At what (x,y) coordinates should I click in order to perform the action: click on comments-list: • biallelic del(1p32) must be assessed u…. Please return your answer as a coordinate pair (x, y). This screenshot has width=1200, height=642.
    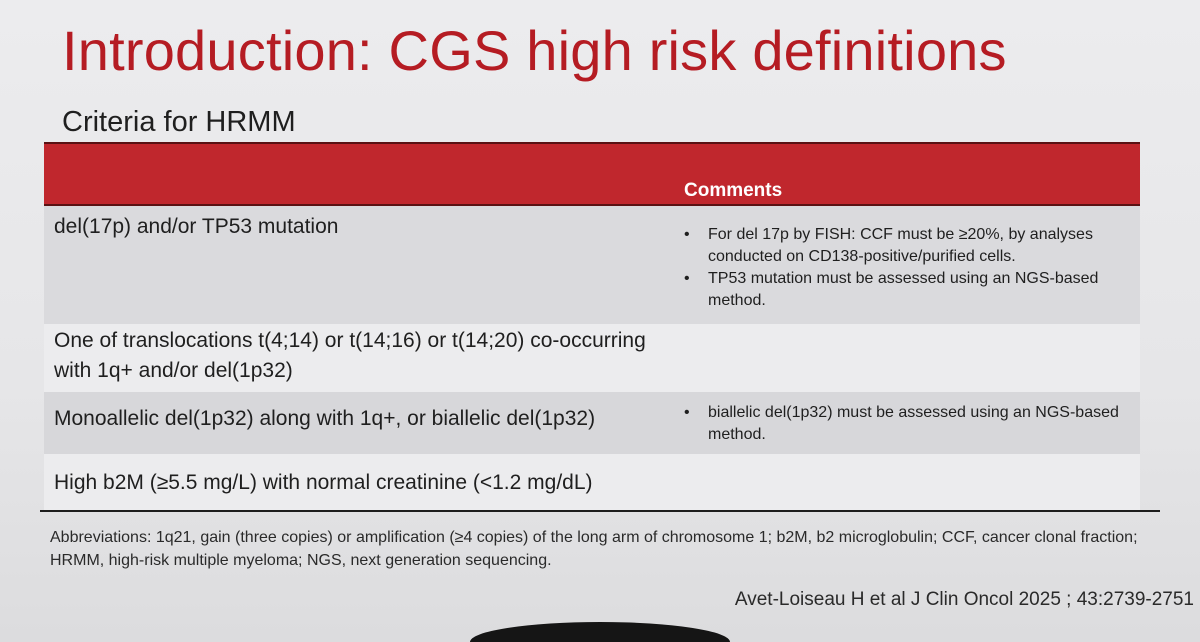
    Looking at the image, I should click on (904, 424).